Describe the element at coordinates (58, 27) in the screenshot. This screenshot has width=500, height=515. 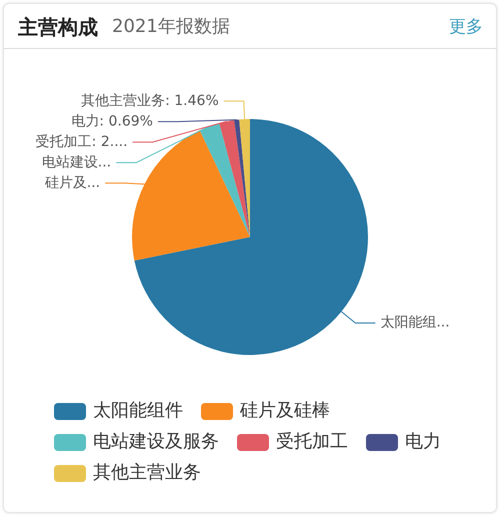
I see `chart-title: 主营构成` at that location.